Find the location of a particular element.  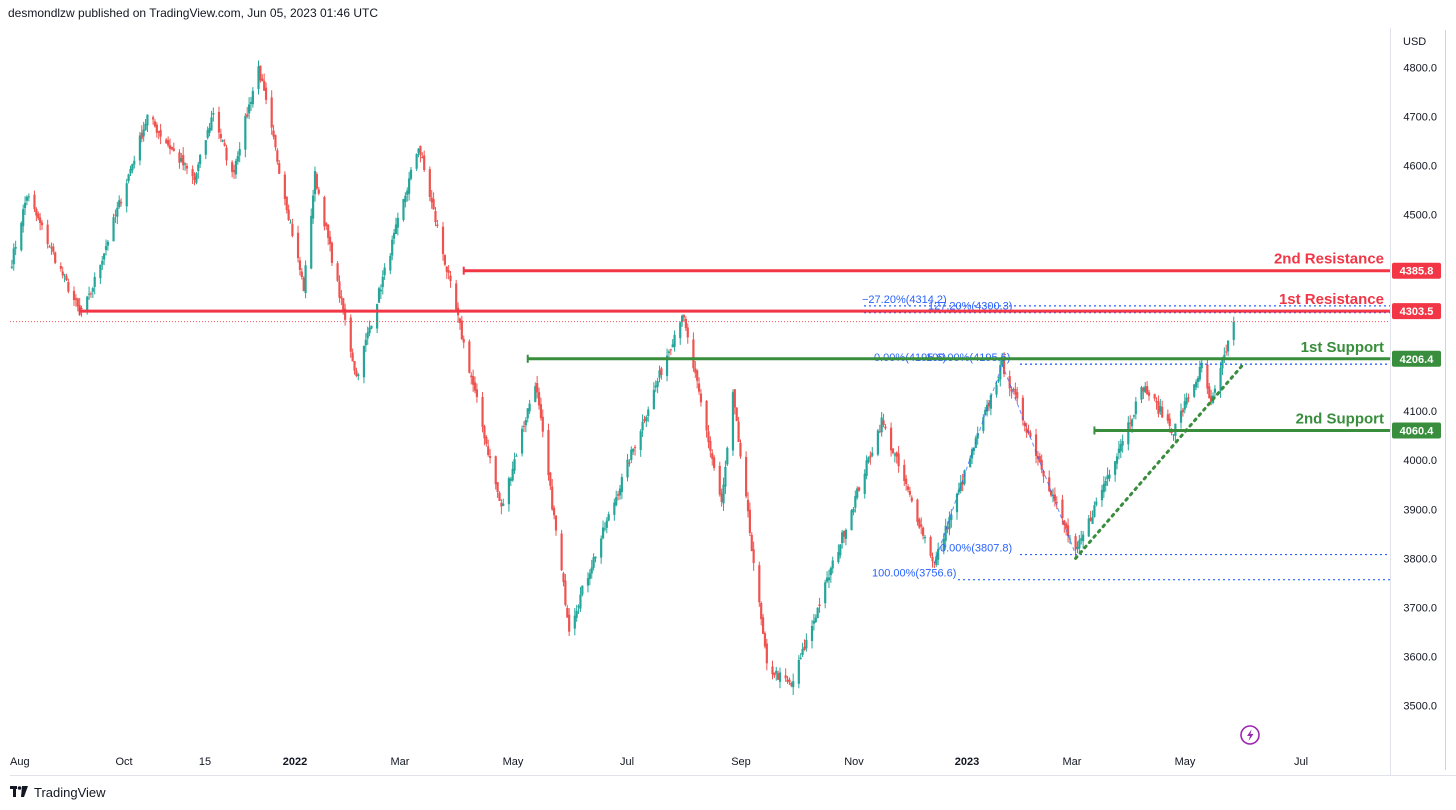

resistance-price-badge-text: 4385.8 is located at coordinates (1417, 272).